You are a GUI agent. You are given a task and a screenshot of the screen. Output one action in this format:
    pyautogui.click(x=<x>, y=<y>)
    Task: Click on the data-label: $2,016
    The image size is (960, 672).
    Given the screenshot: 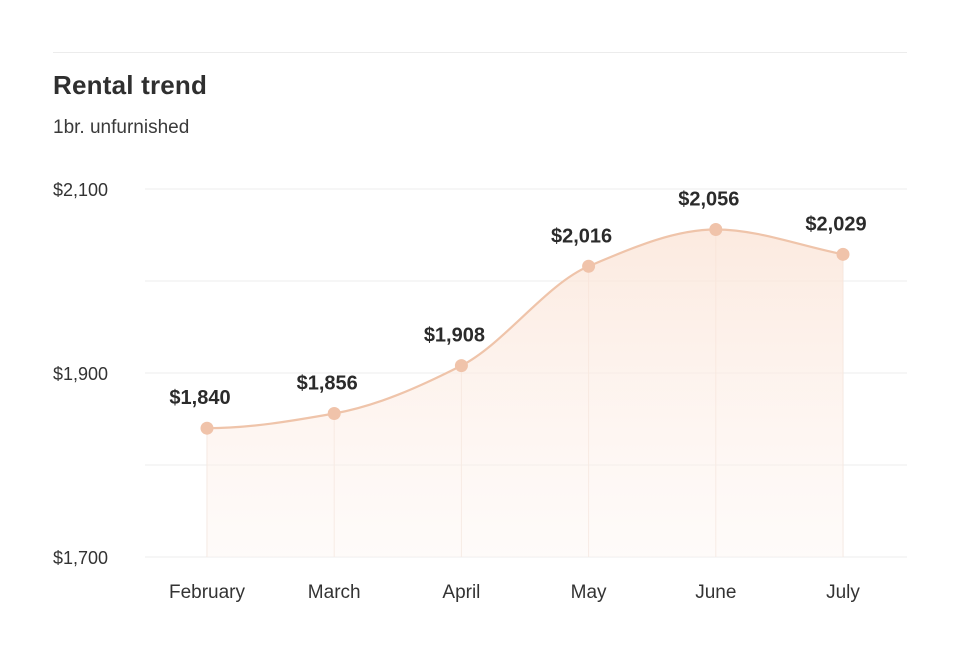 What is the action you would take?
    pyautogui.click(x=581, y=236)
    